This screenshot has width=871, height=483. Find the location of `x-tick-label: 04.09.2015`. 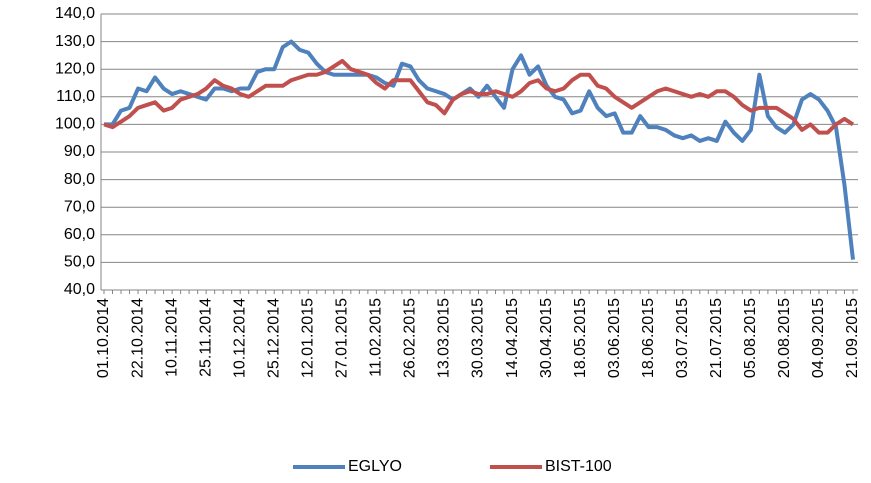

x-tick-label: 04.09.2015 is located at coordinates (818, 338).